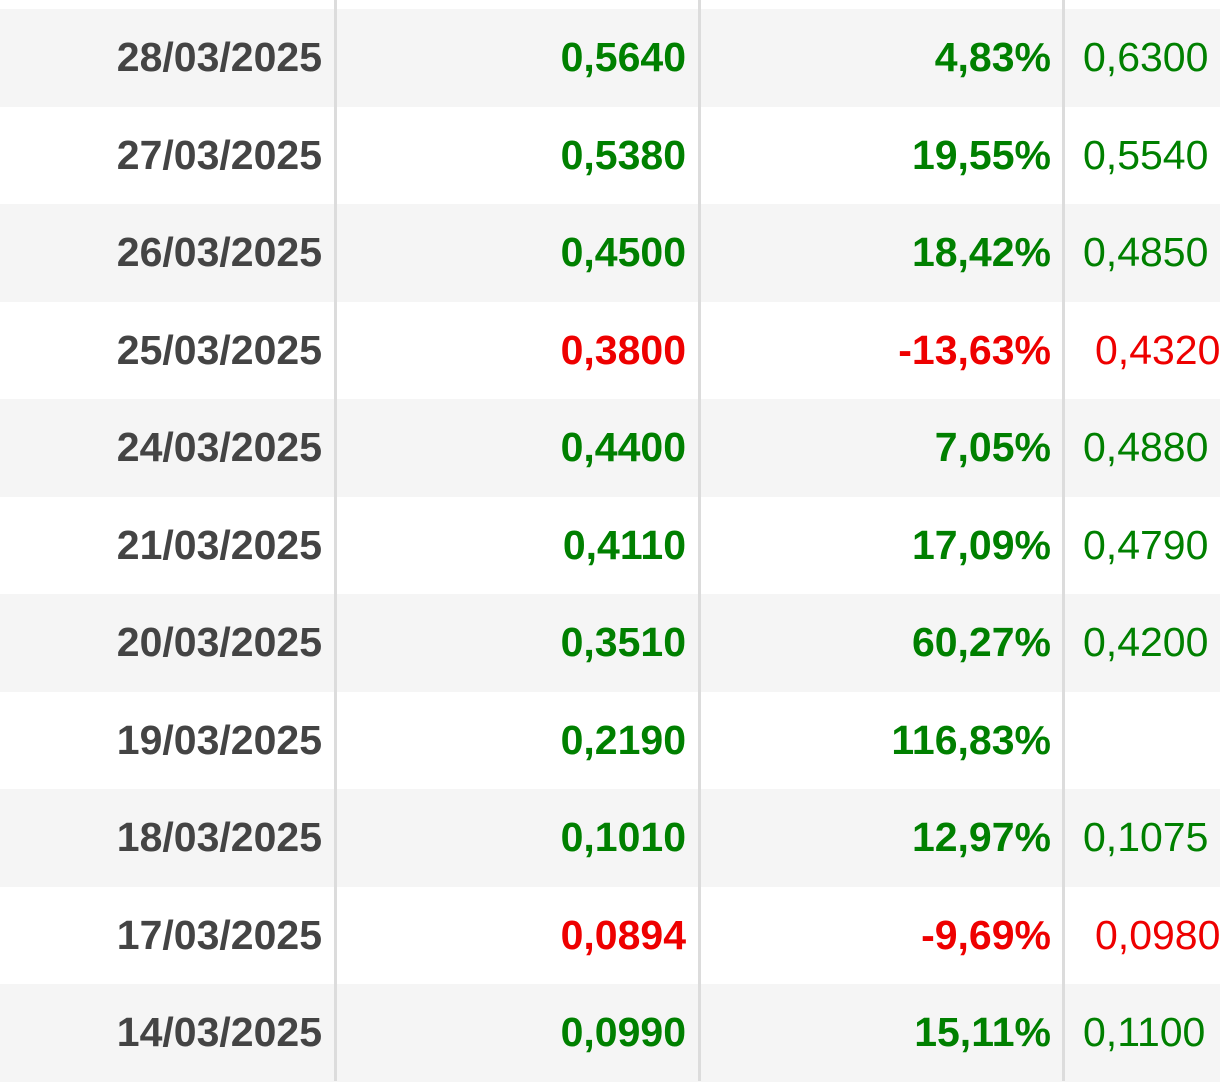  Describe the element at coordinates (981, 154) in the screenshot. I see `change-cell: 19,55%` at that location.